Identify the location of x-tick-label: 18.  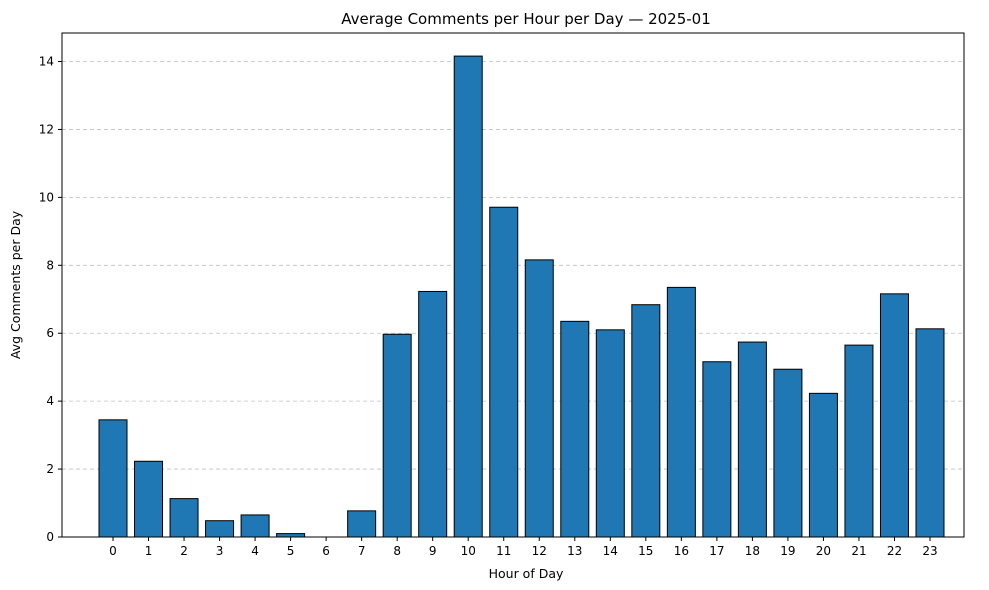
(752, 551).